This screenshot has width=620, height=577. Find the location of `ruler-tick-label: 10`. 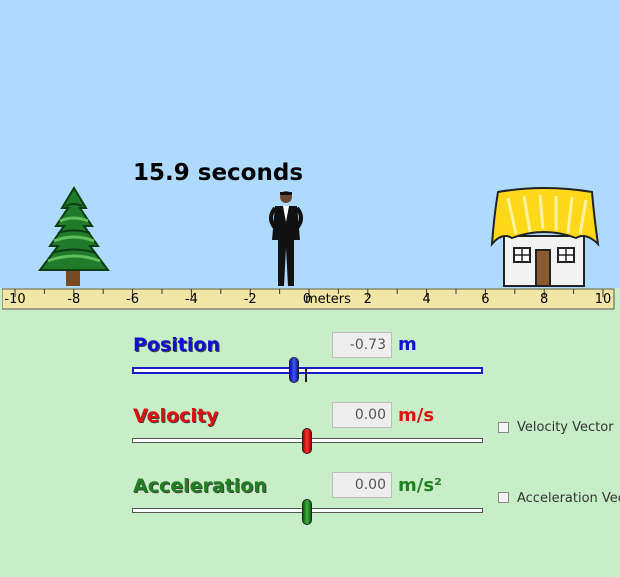

ruler-tick-label: 10 is located at coordinates (603, 299).